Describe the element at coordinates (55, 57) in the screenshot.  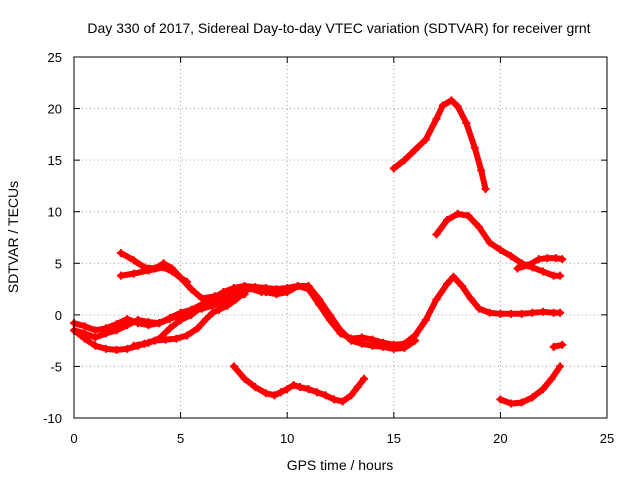
I see `y-tick-label: 25` at that location.